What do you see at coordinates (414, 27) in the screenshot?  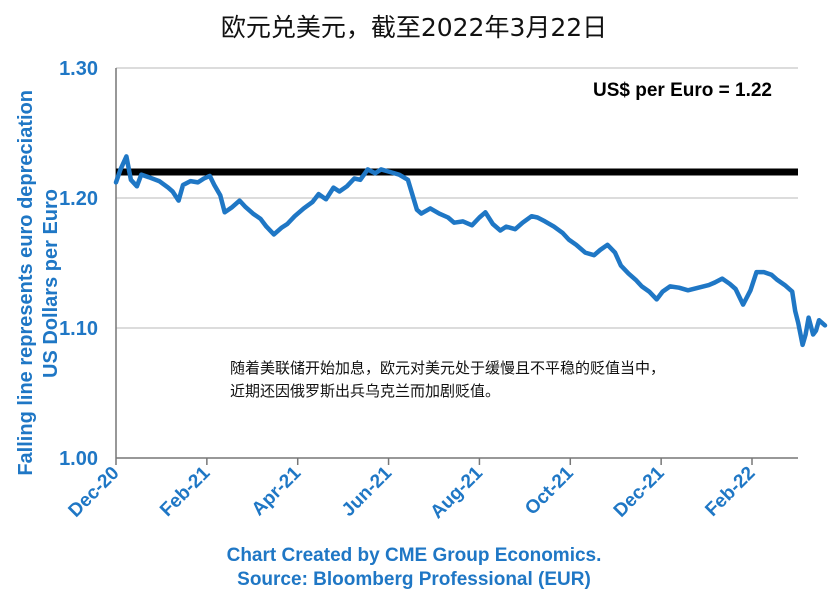 I see `chart-title: 欧元兑美元，截至2022年3月22日` at bounding box center [414, 27].